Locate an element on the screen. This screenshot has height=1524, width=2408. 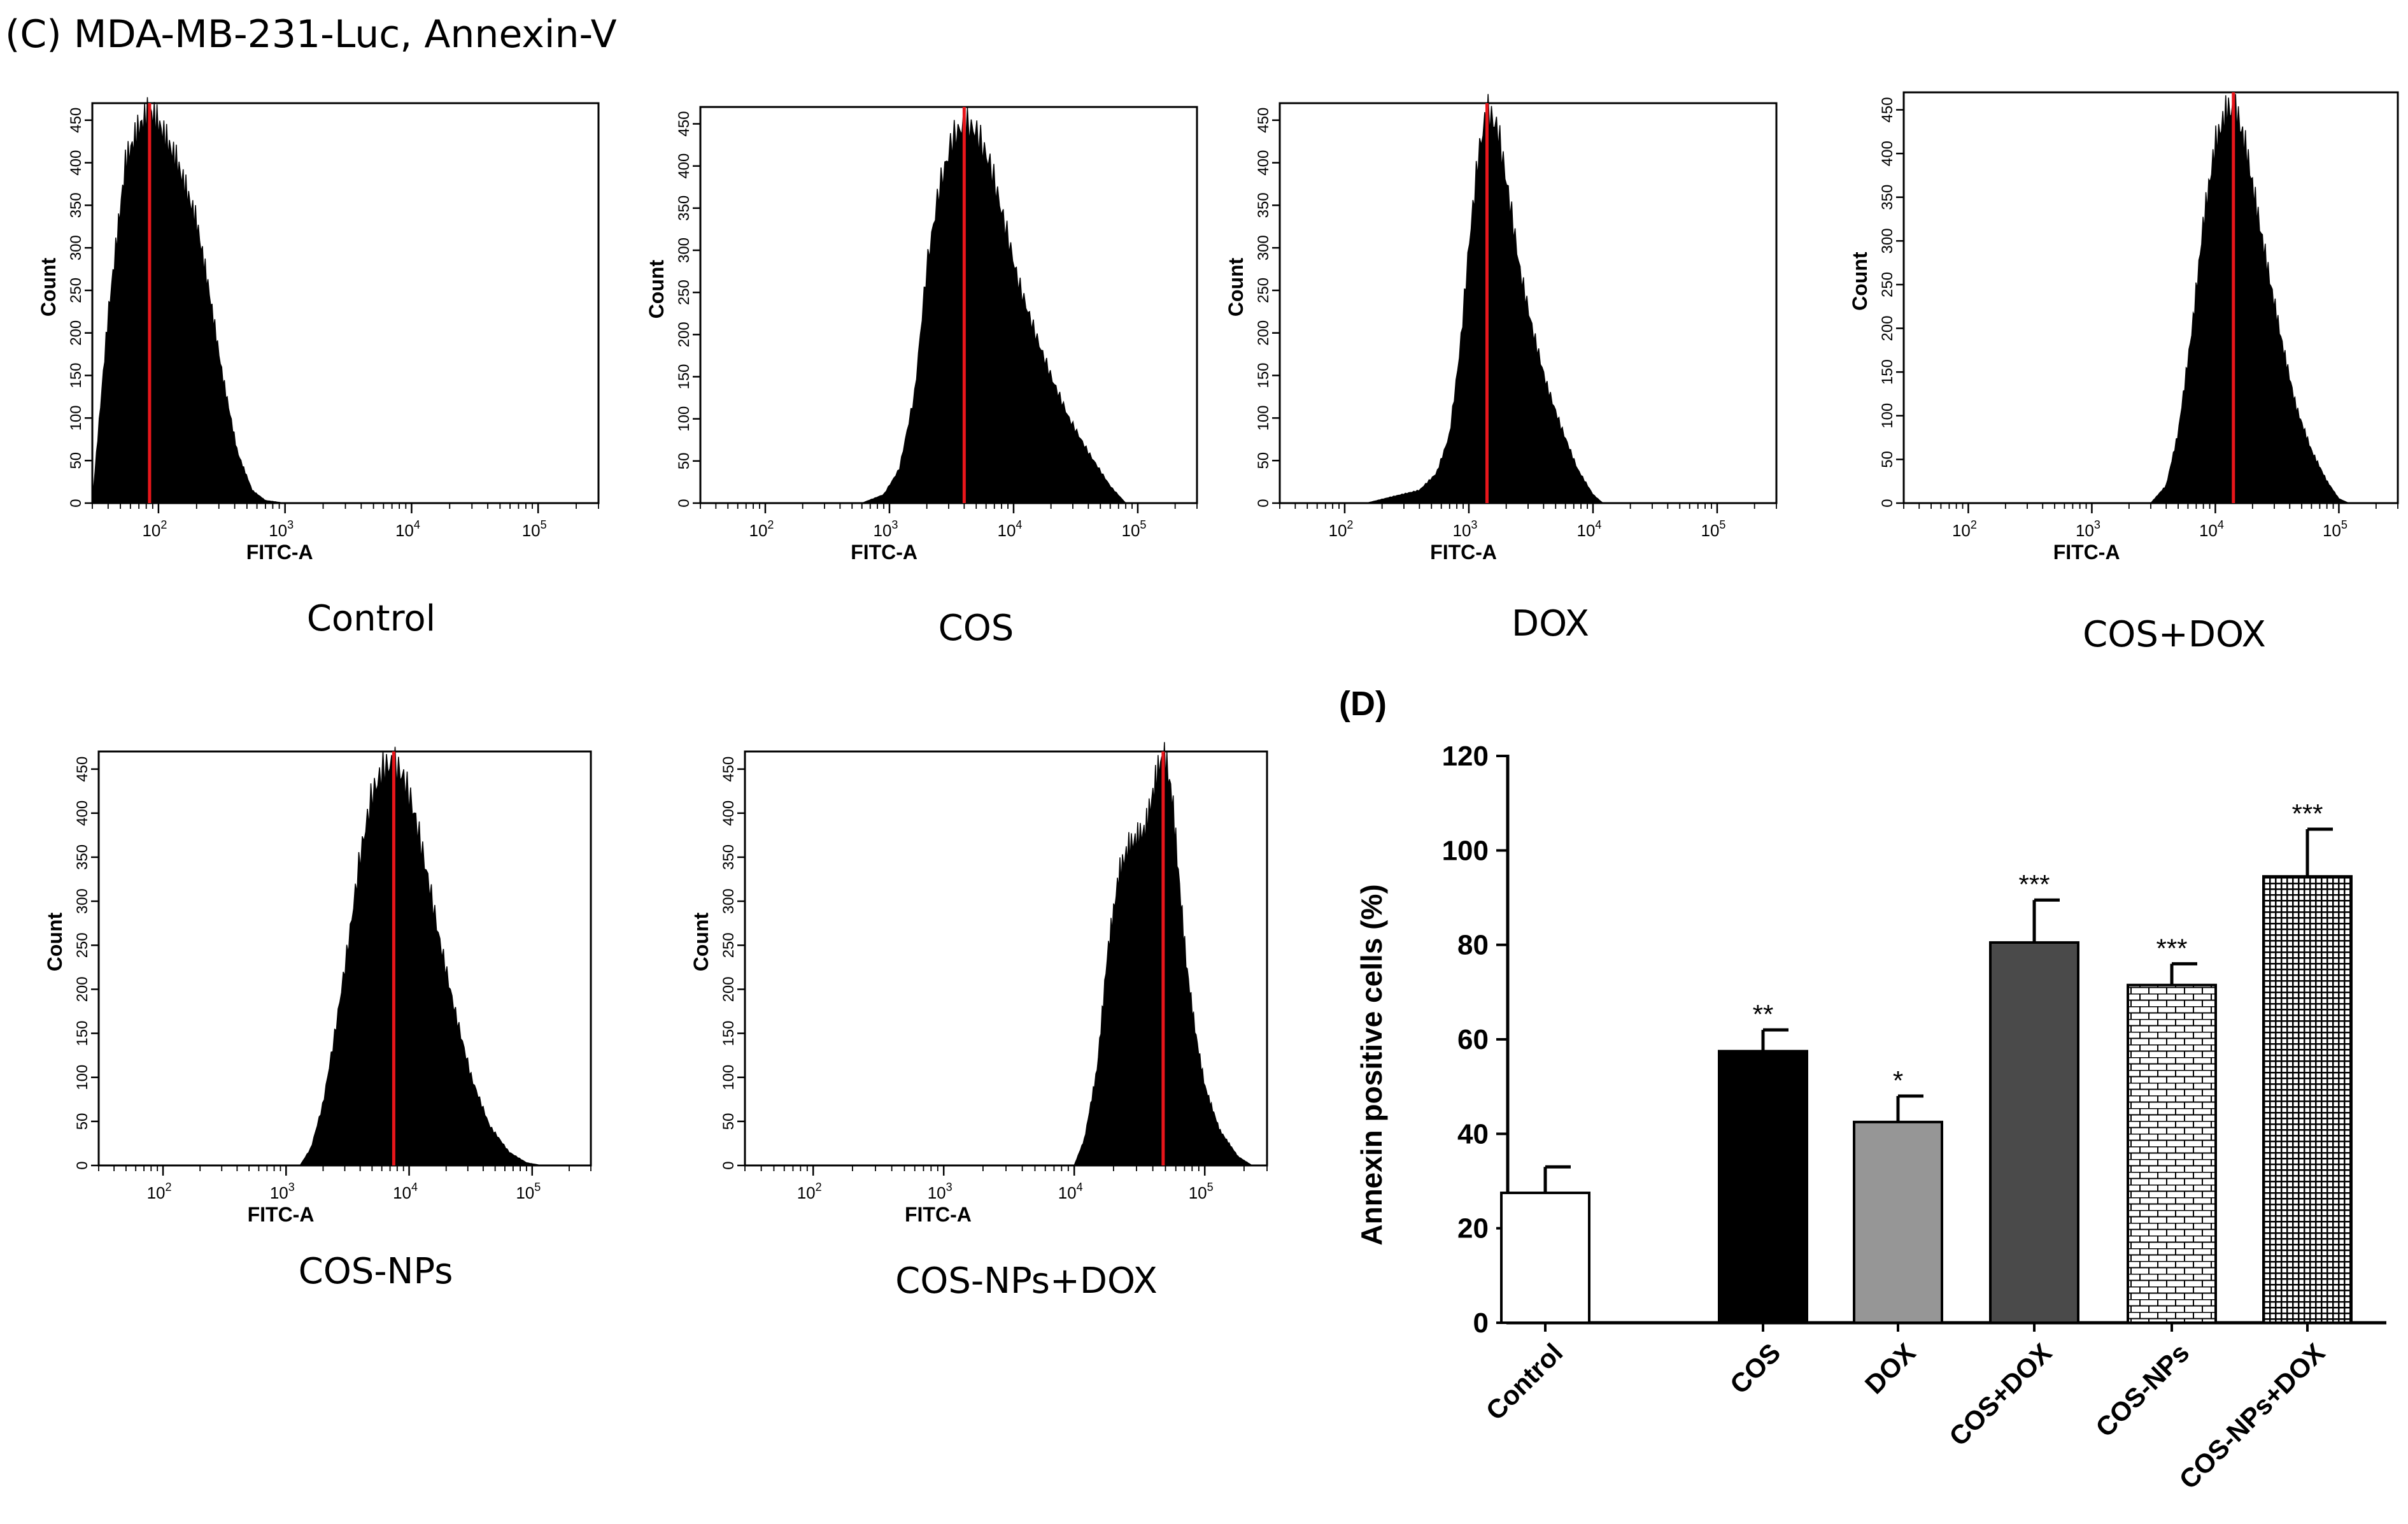
panel-label: Control is located at coordinates (371, 618).